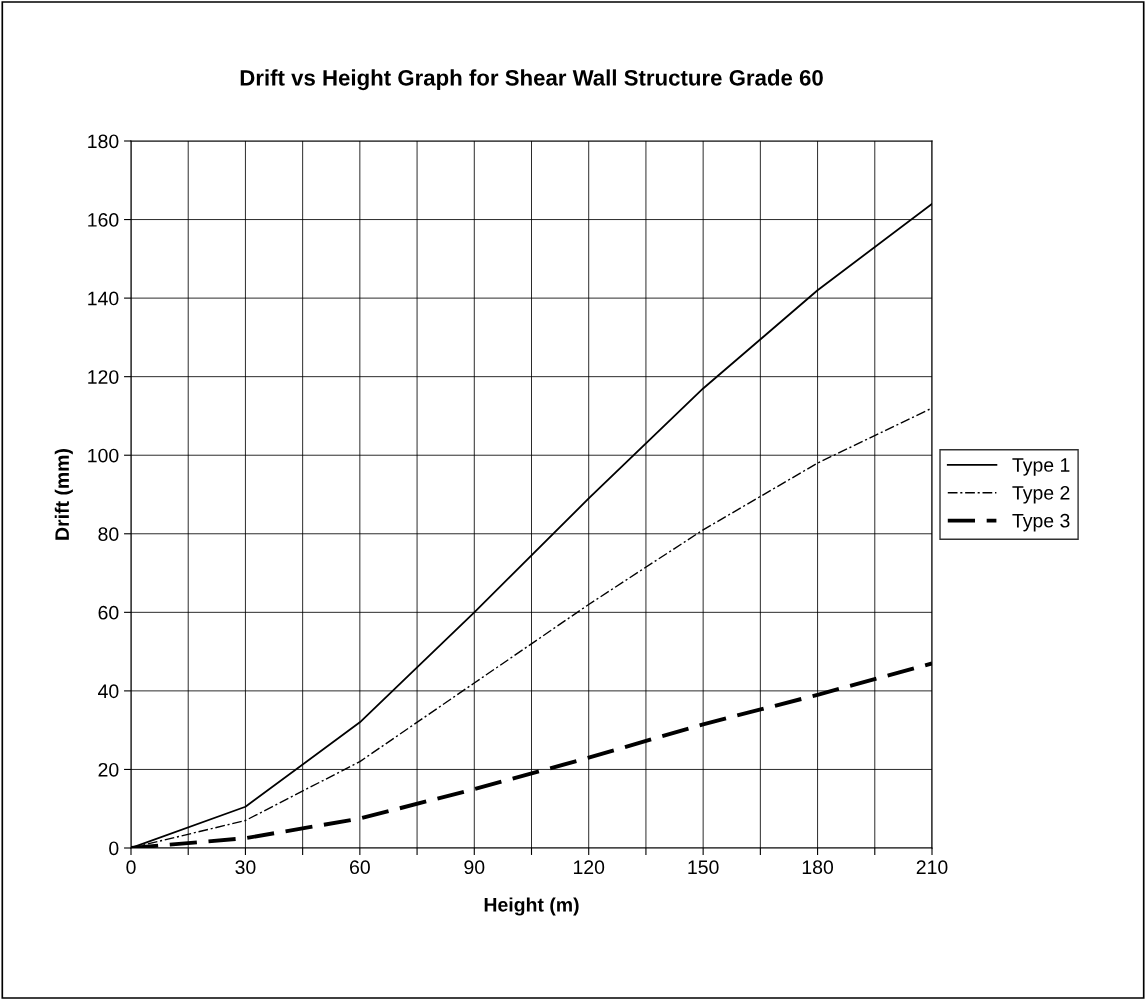 Image resolution: width=1146 pixels, height=1000 pixels. What do you see at coordinates (103, 377) in the screenshot?
I see `y-tick-label: 120` at bounding box center [103, 377].